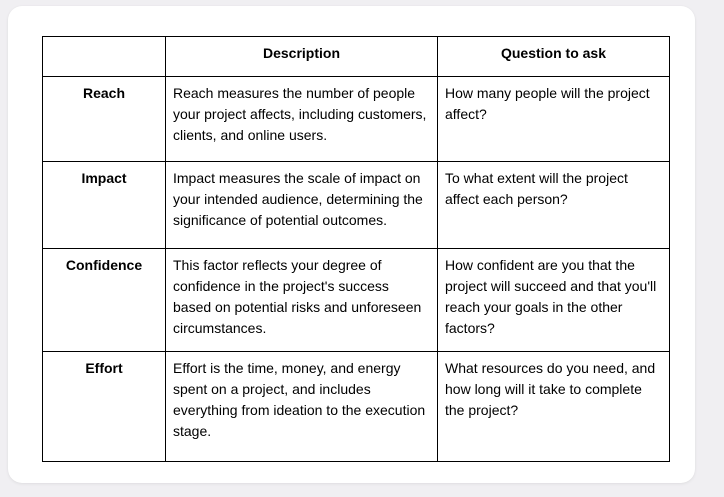 The height and width of the screenshot is (497, 724). I want to click on factor-label: Effort, so click(104, 406).